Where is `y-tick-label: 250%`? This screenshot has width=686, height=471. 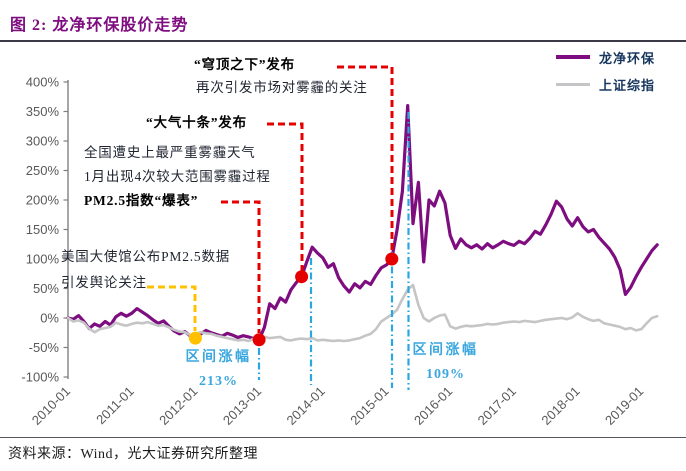 y-tick-label: 250% is located at coordinates (43, 170).